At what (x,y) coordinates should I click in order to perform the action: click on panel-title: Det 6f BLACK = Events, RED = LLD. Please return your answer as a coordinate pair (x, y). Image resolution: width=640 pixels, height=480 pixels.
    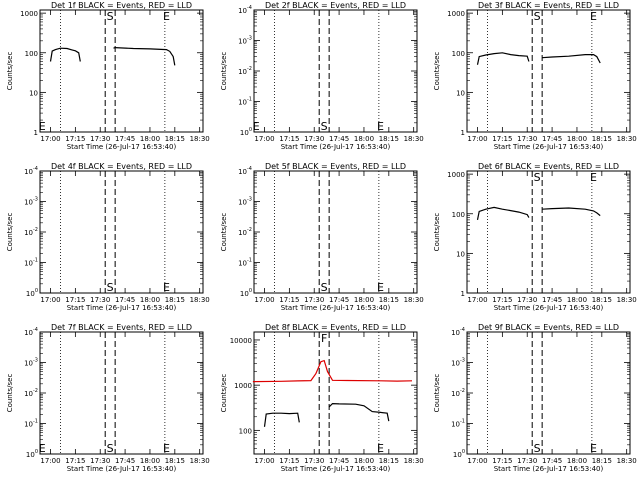
    Looking at the image, I should click on (548, 166).